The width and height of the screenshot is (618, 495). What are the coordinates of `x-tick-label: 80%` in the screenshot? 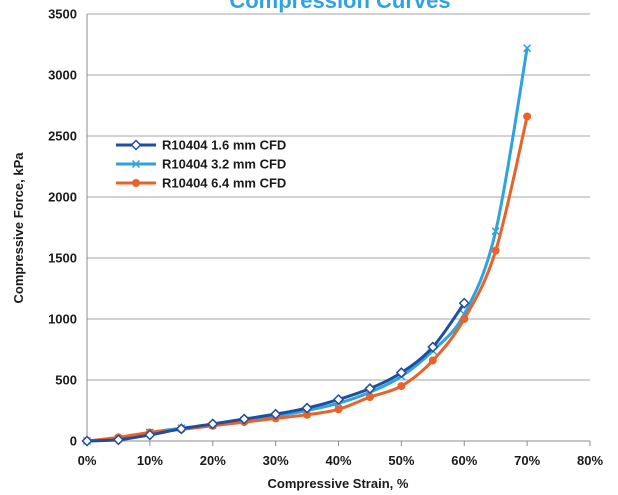 It's located at (590, 460).